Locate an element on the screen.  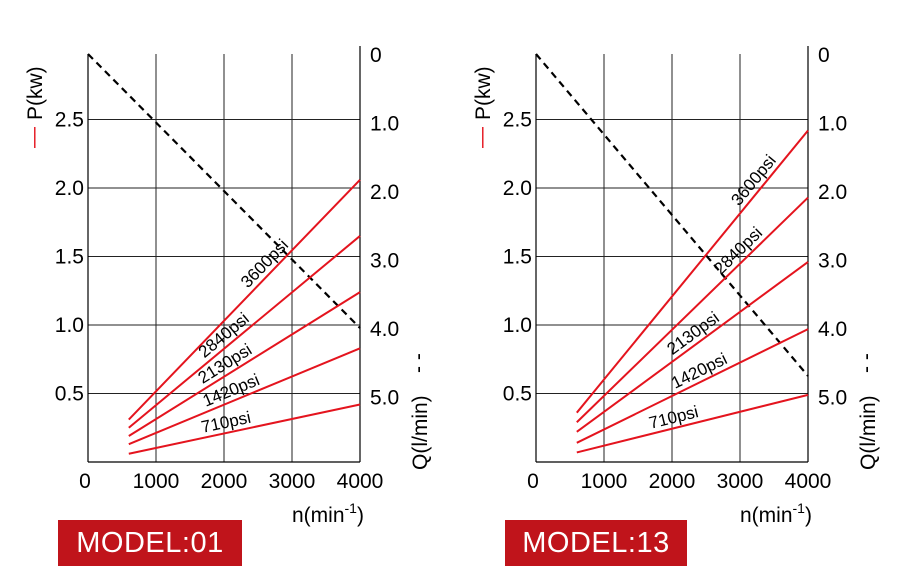
flow-dashed-line is located at coordinates (224, 191).